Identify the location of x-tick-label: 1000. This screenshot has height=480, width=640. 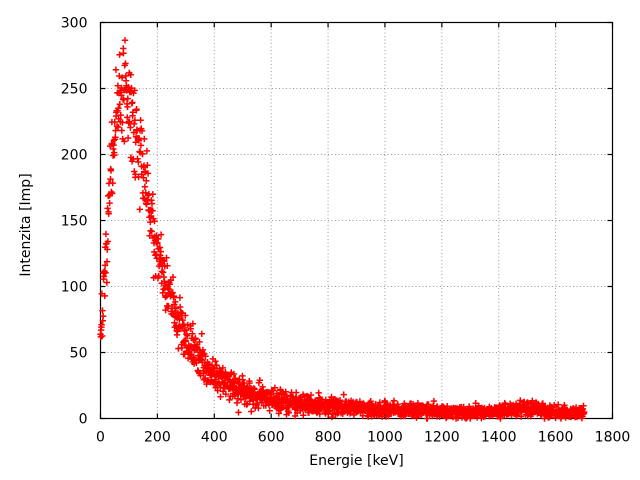
(385, 438).